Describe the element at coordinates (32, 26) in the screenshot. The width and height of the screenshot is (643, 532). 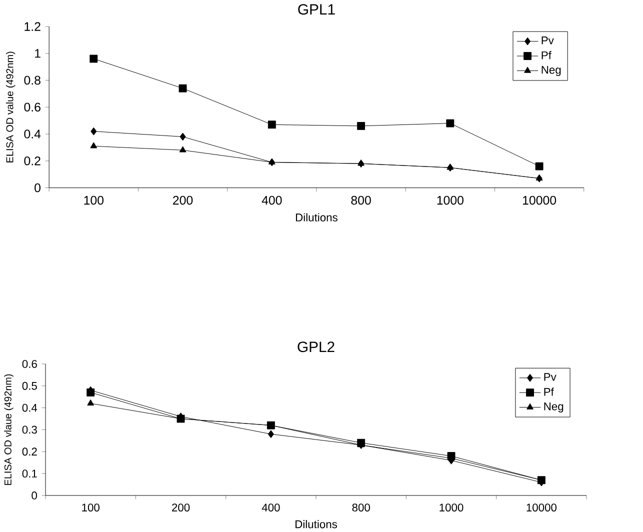
I see `y-tick-label: 1.2` at that location.